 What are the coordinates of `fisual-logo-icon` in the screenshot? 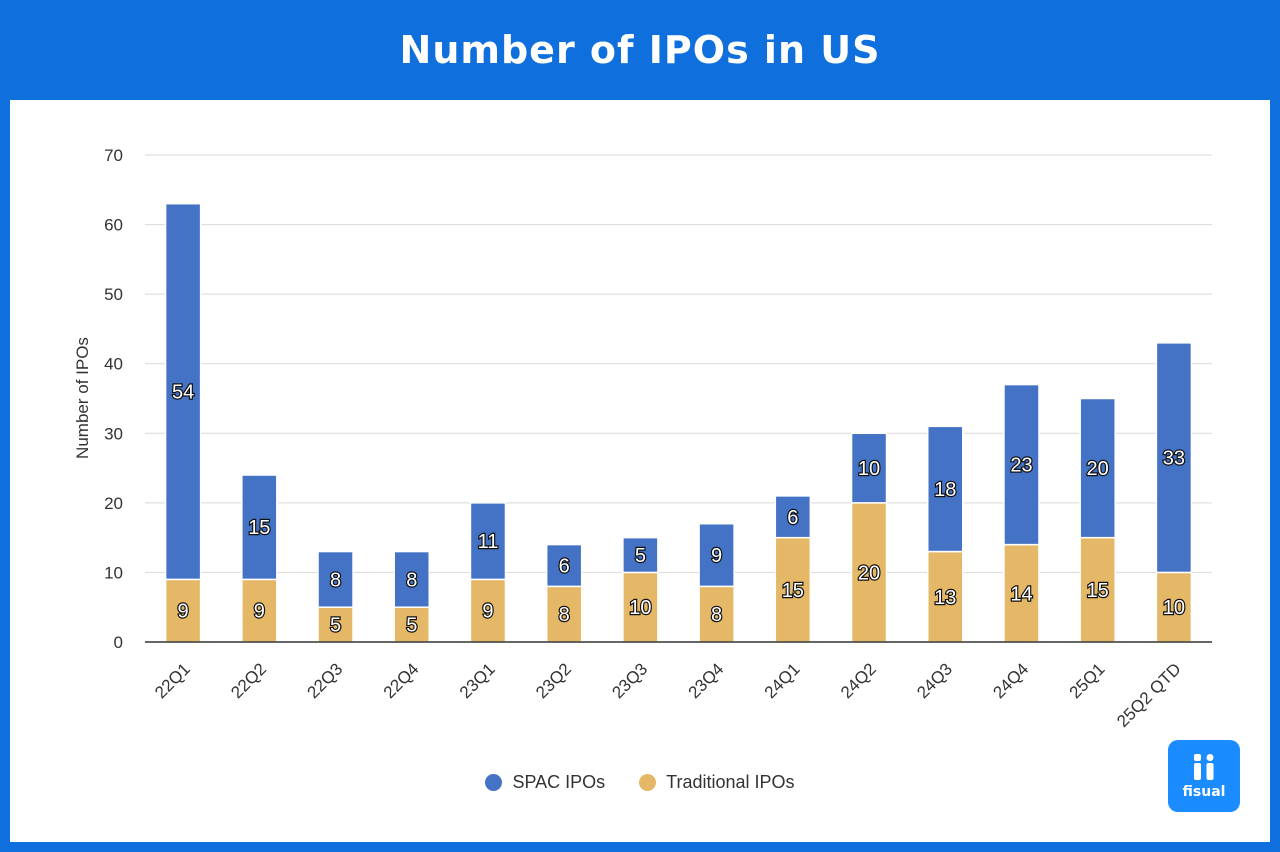 It's located at (1204, 767).